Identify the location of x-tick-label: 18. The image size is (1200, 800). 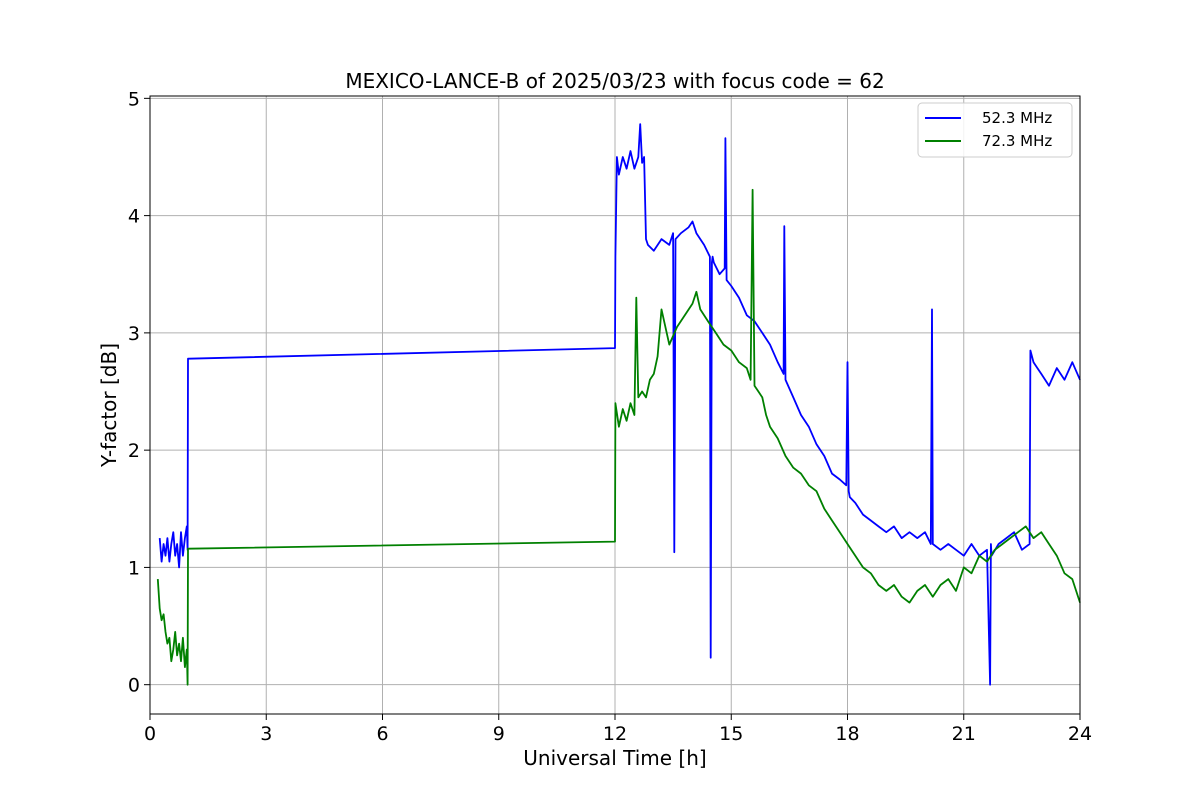
(847, 734).